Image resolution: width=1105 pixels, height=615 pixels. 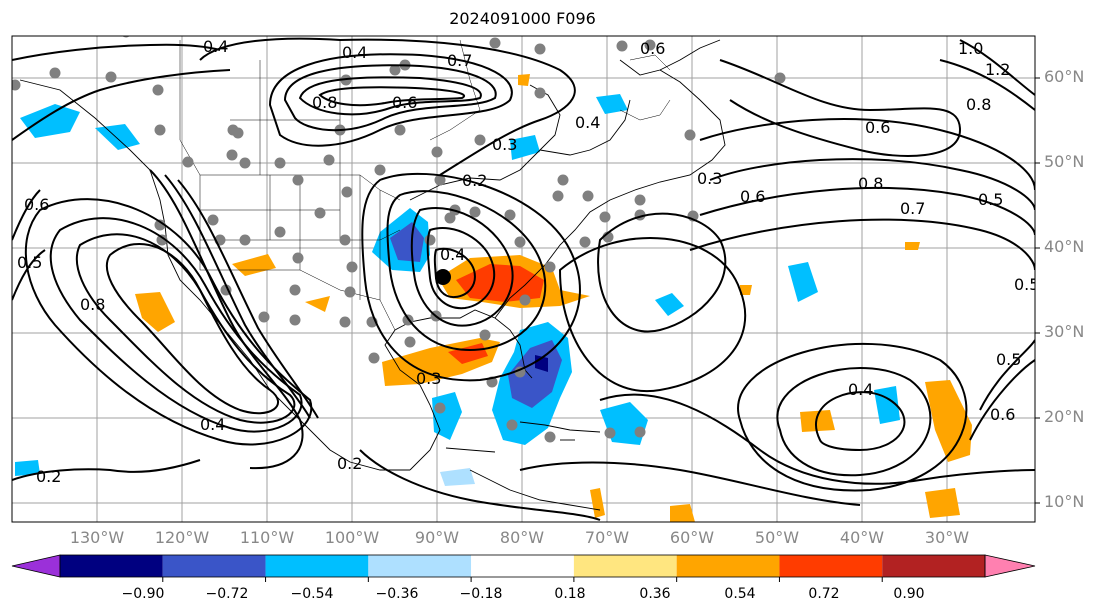 What do you see at coordinates (227, 594) in the screenshot?
I see `colorbar-tick-label: −0.72` at bounding box center [227, 594].